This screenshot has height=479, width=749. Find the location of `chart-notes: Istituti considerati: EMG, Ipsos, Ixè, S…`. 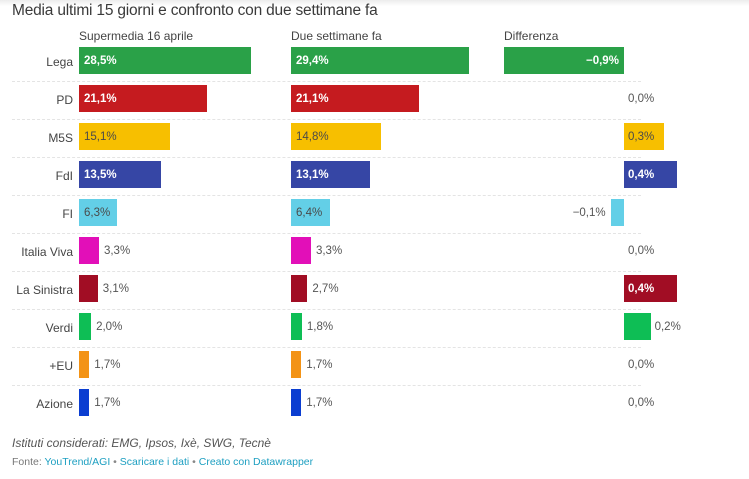

chart-notes: Istituti considerati: EMG, Ipsos, Ixè, S… is located at coordinates (141, 443).